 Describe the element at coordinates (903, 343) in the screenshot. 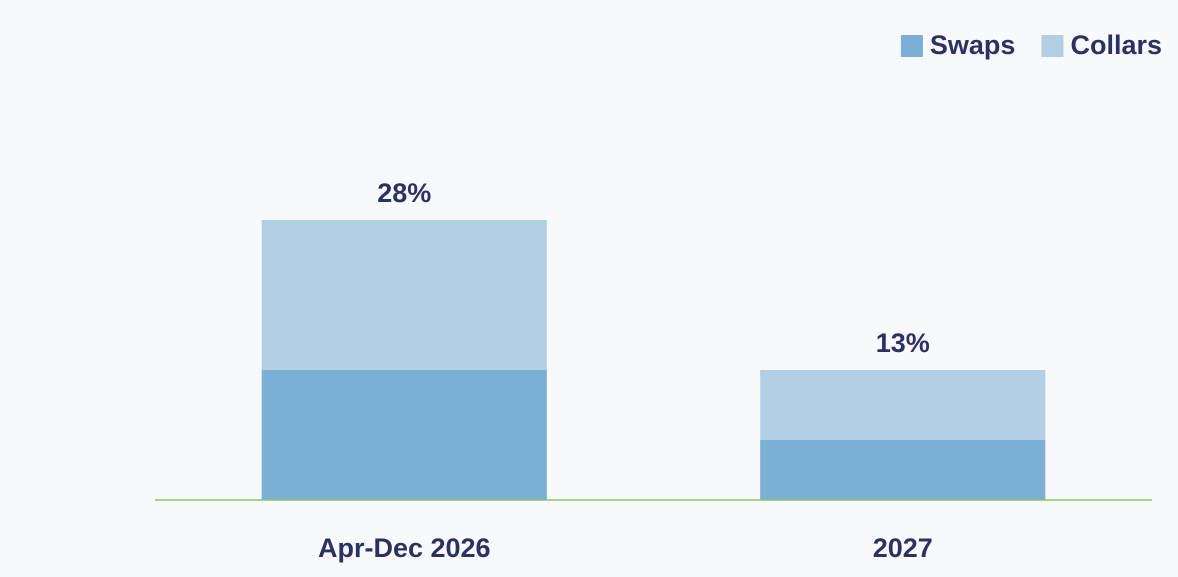

I see `total-label: 13%` at that location.